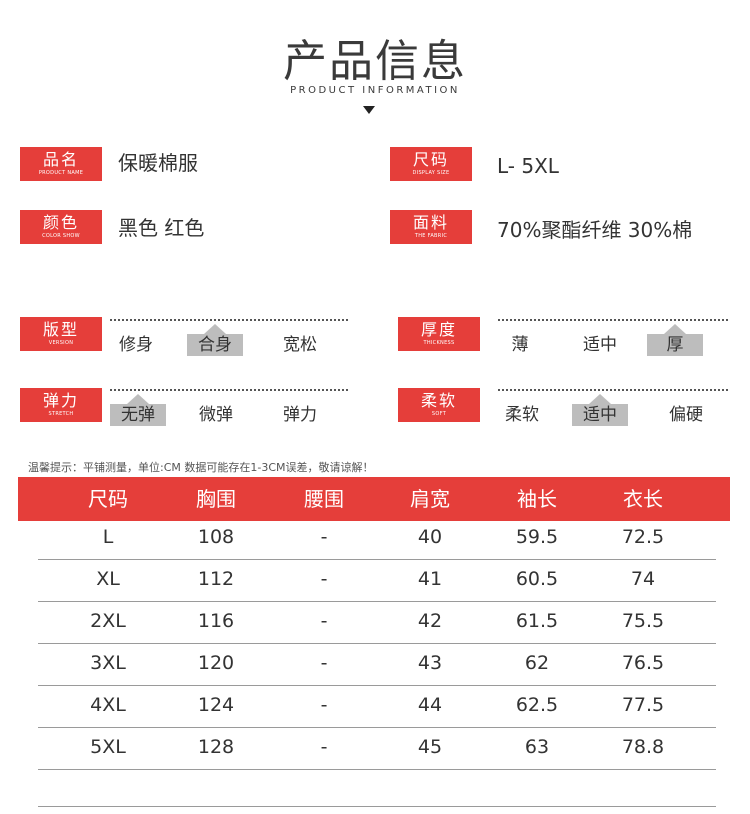 The height and width of the screenshot is (814, 750). What do you see at coordinates (430, 621) in the screenshot?
I see `table-cell: 42` at bounding box center [430, 621].